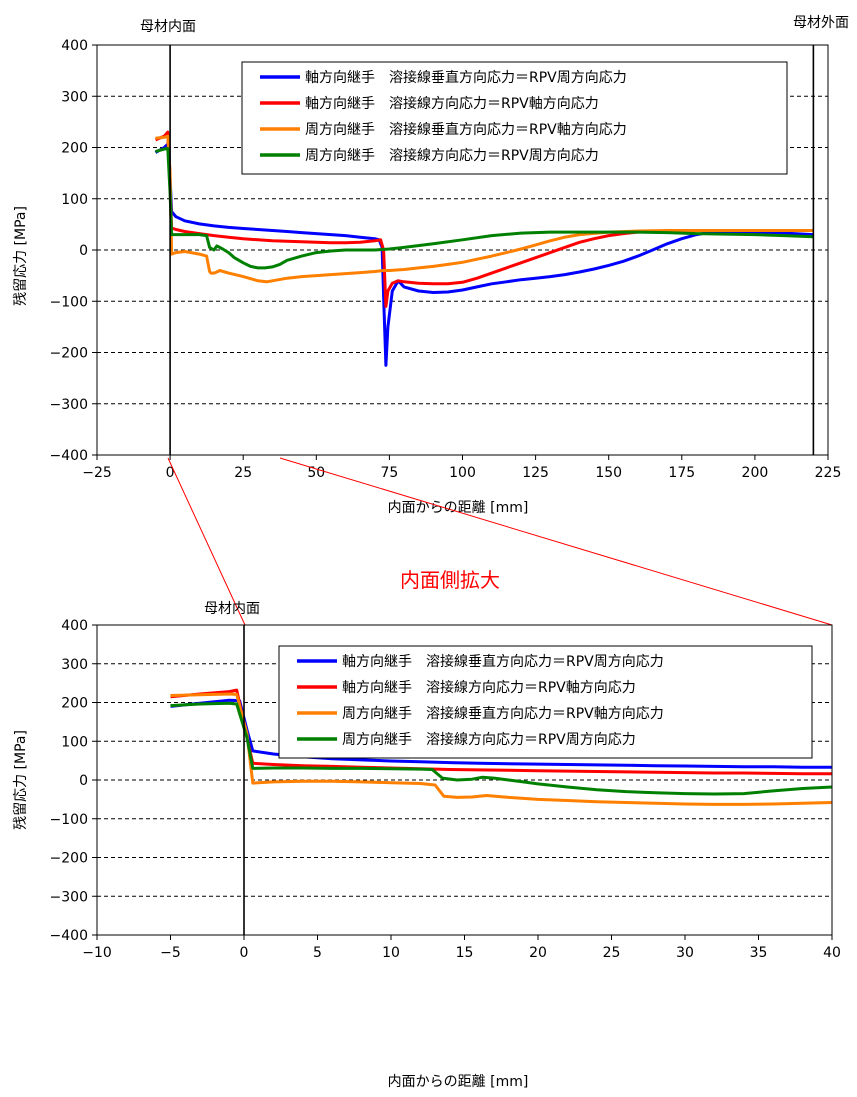 This screenshot has height=1097, width=857. Describe the element at coordinates (681, 473) in the screenshot. I see `x-tick-label: 175` at that location.